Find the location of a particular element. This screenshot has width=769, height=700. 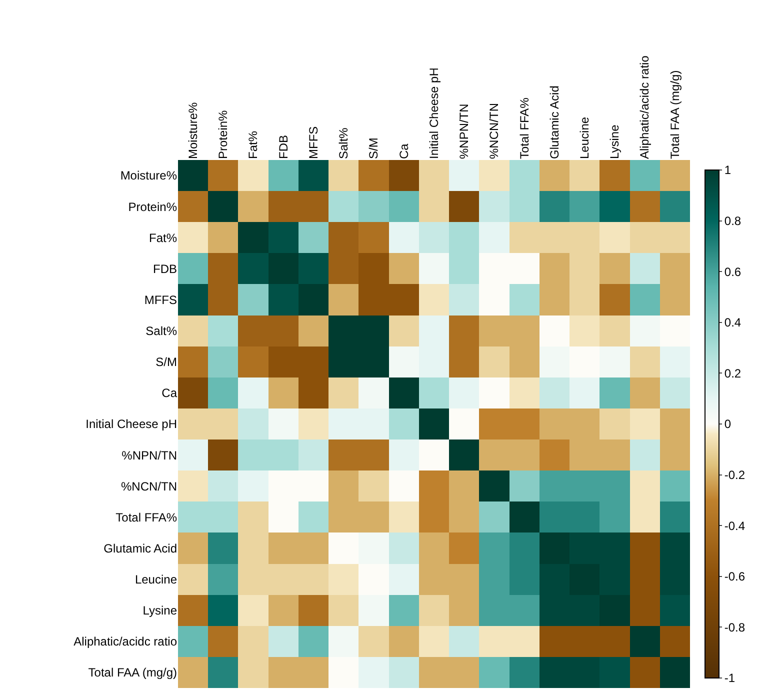

color-bar-label: -0.8 is located at coordinates (735, 627).